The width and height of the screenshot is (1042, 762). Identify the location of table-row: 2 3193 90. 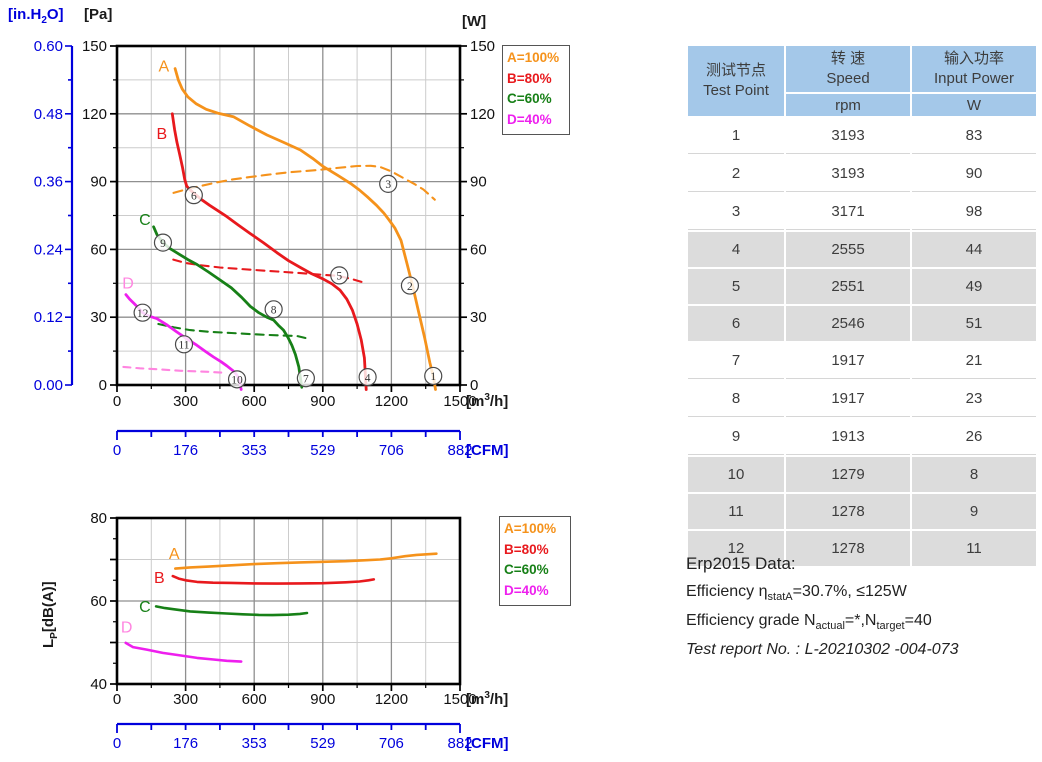
(862, 174).